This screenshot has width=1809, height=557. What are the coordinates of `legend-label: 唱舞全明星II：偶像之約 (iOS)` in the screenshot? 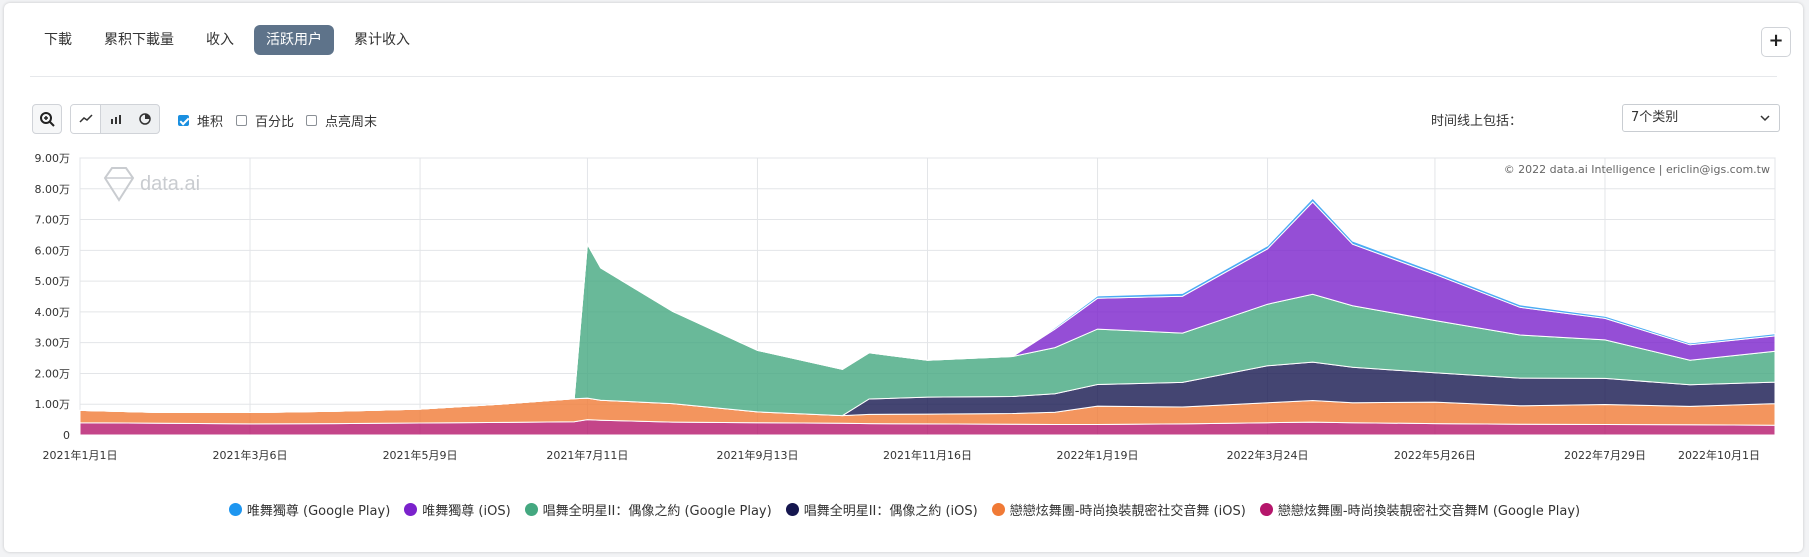 It's located at (890, 511).